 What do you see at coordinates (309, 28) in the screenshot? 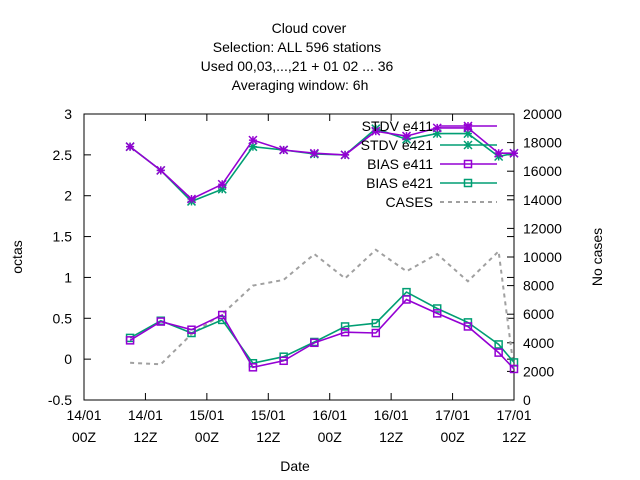
I see `title-line-1: Cloud cover` at bounding box center [309, 28].